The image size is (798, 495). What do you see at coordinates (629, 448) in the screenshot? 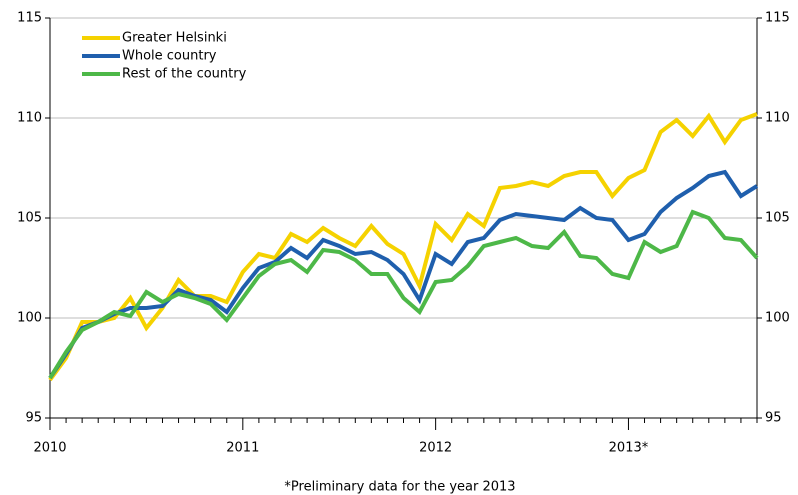
I see `x-tick-label: 2013*` at bounding box center [629, 448].